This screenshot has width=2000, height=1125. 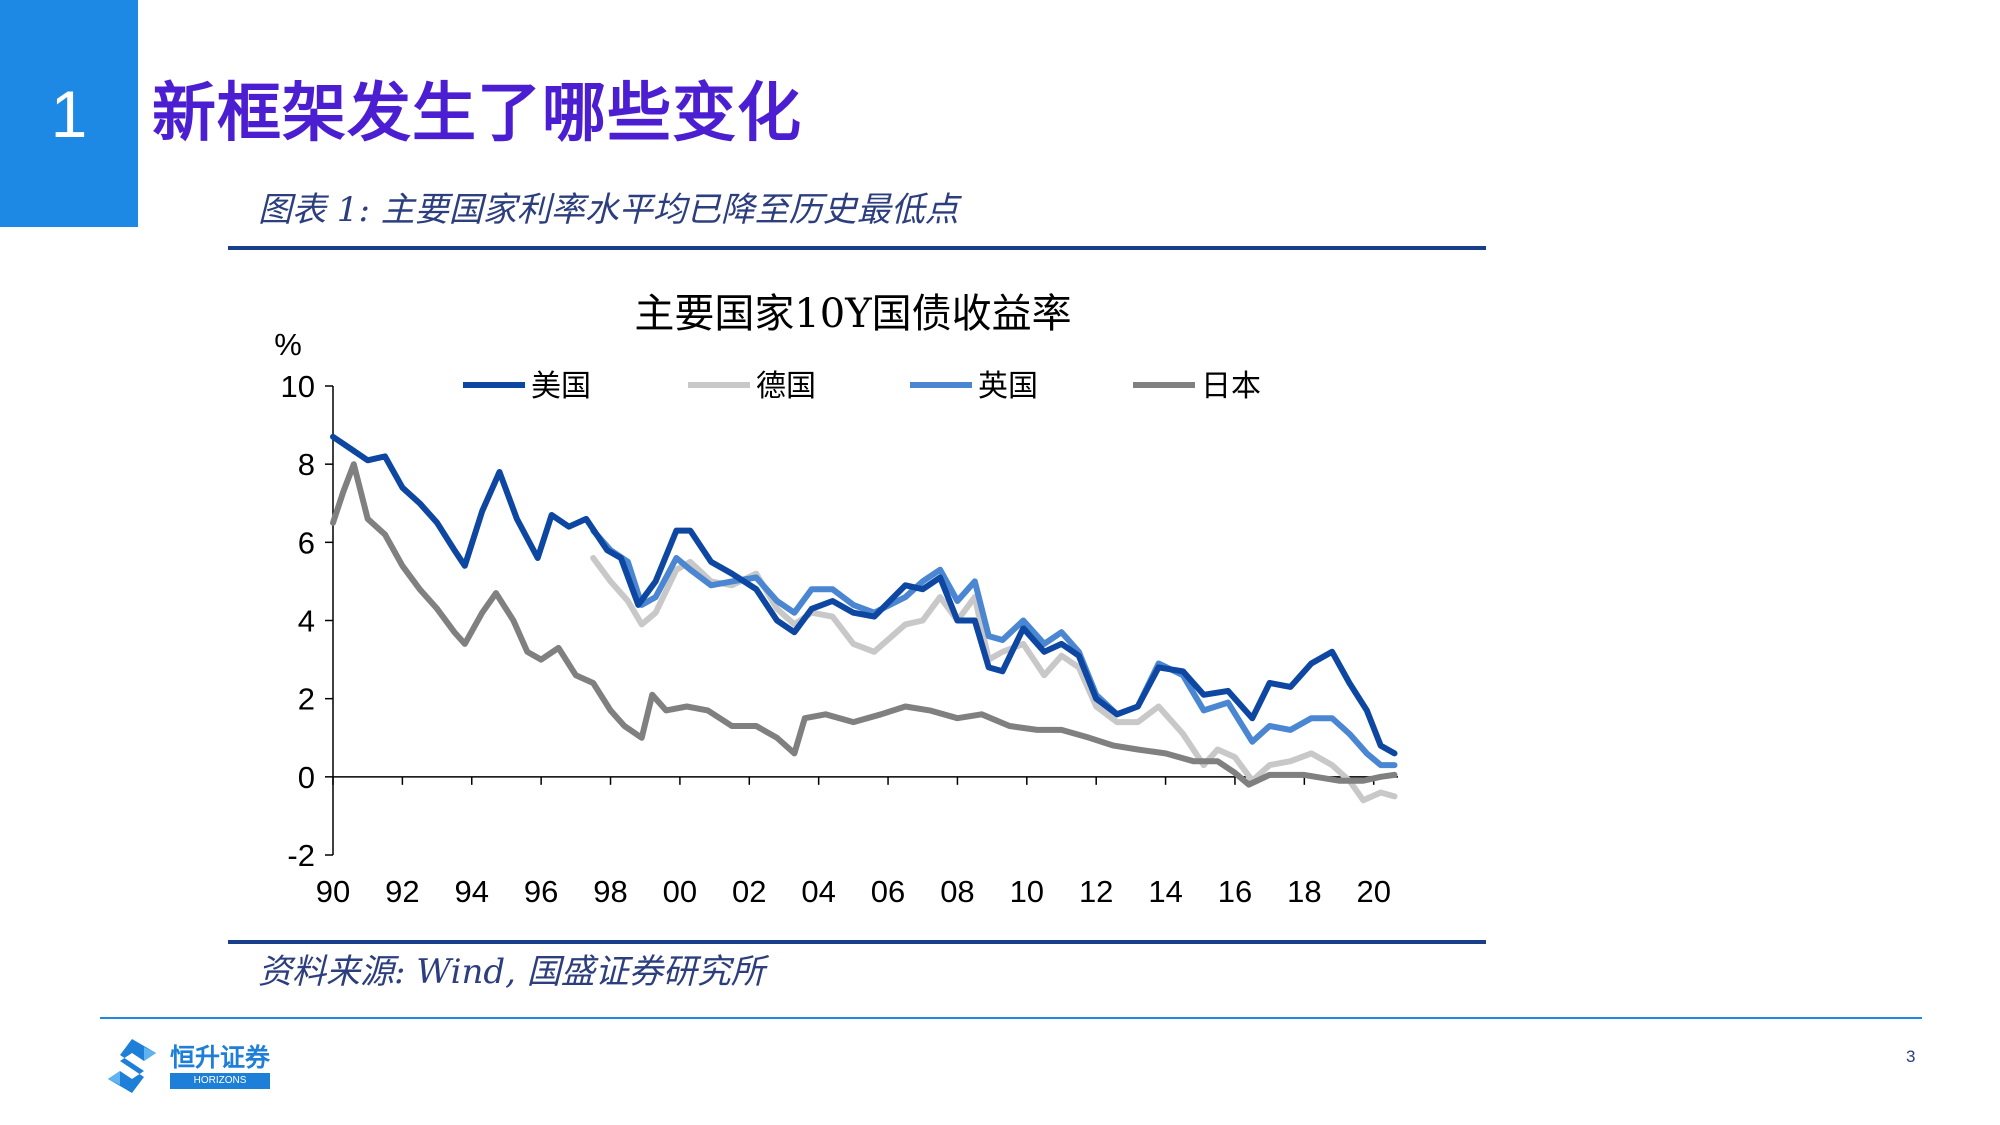 I want to click on horizons-logo-icon, so click(x=132, y=1066).